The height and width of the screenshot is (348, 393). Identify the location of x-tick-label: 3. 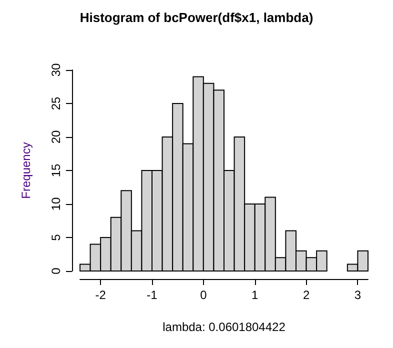
(358, 295).